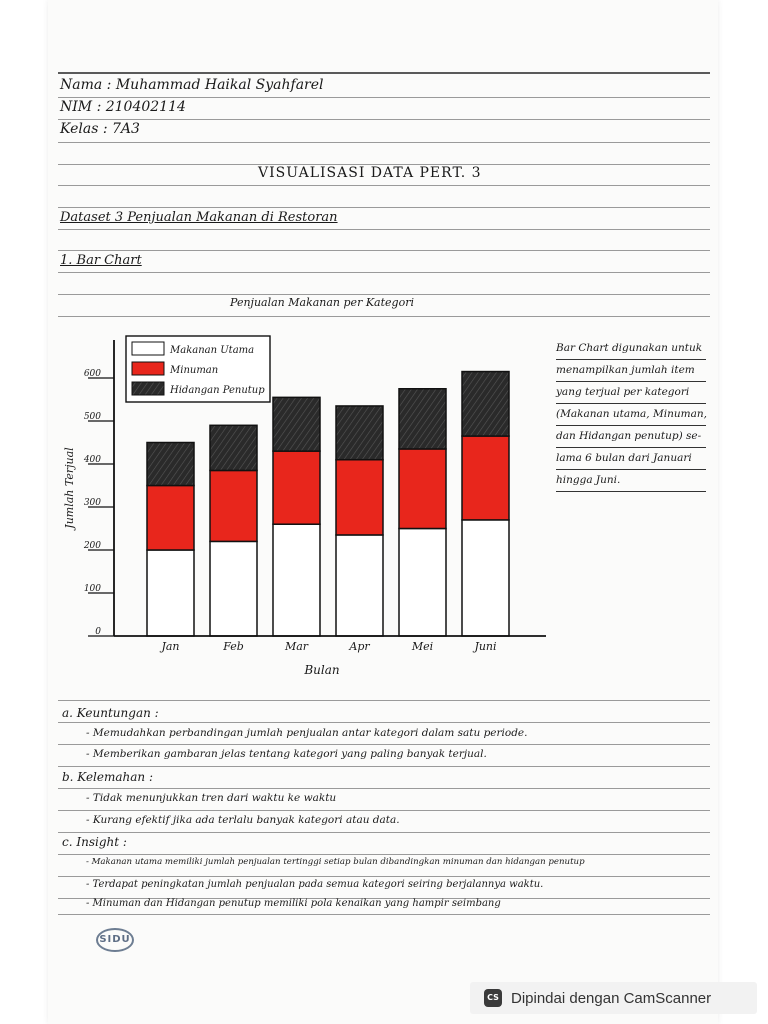 Image resolution: width=768 pixels, height=1024 pixels. I want to click on student-nim: NIM : 210402114, so click(123, 107).